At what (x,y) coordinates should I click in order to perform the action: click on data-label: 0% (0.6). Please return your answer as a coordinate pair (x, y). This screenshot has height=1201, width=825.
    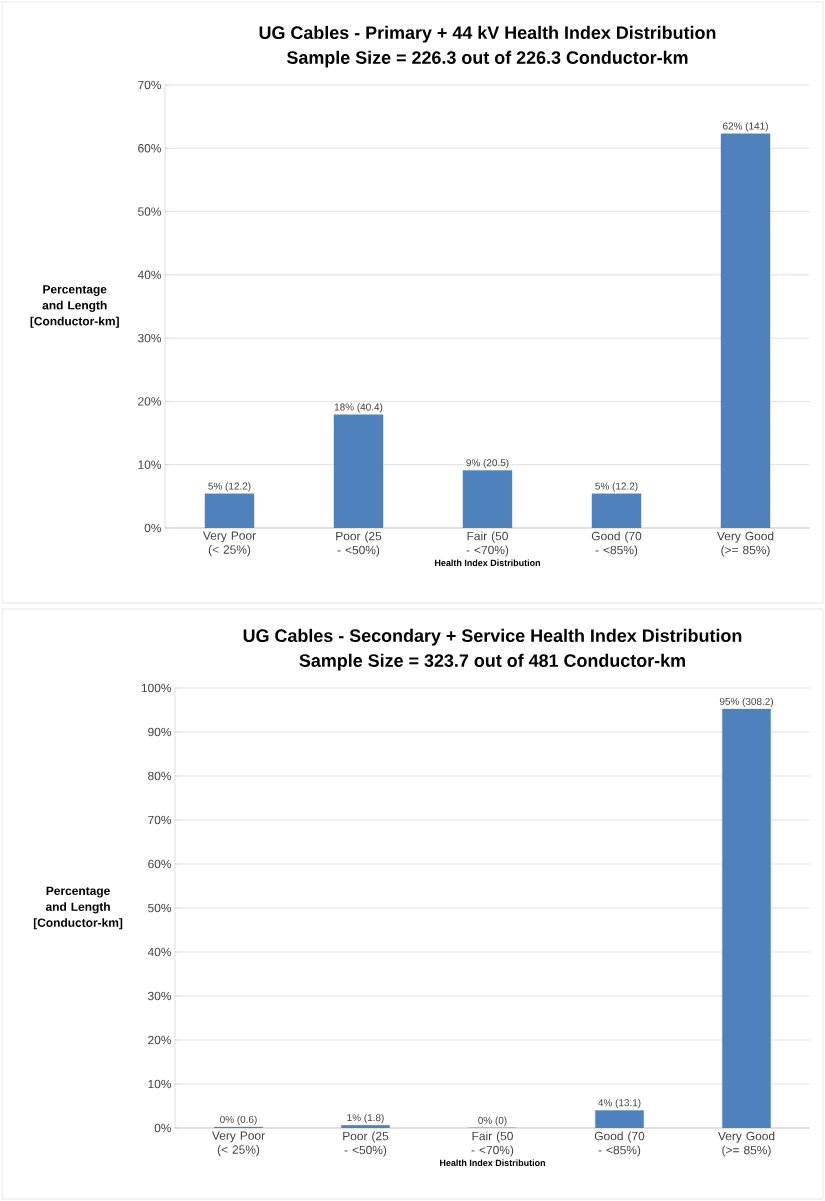
    Looking at the image, I should click on (238, 1120).